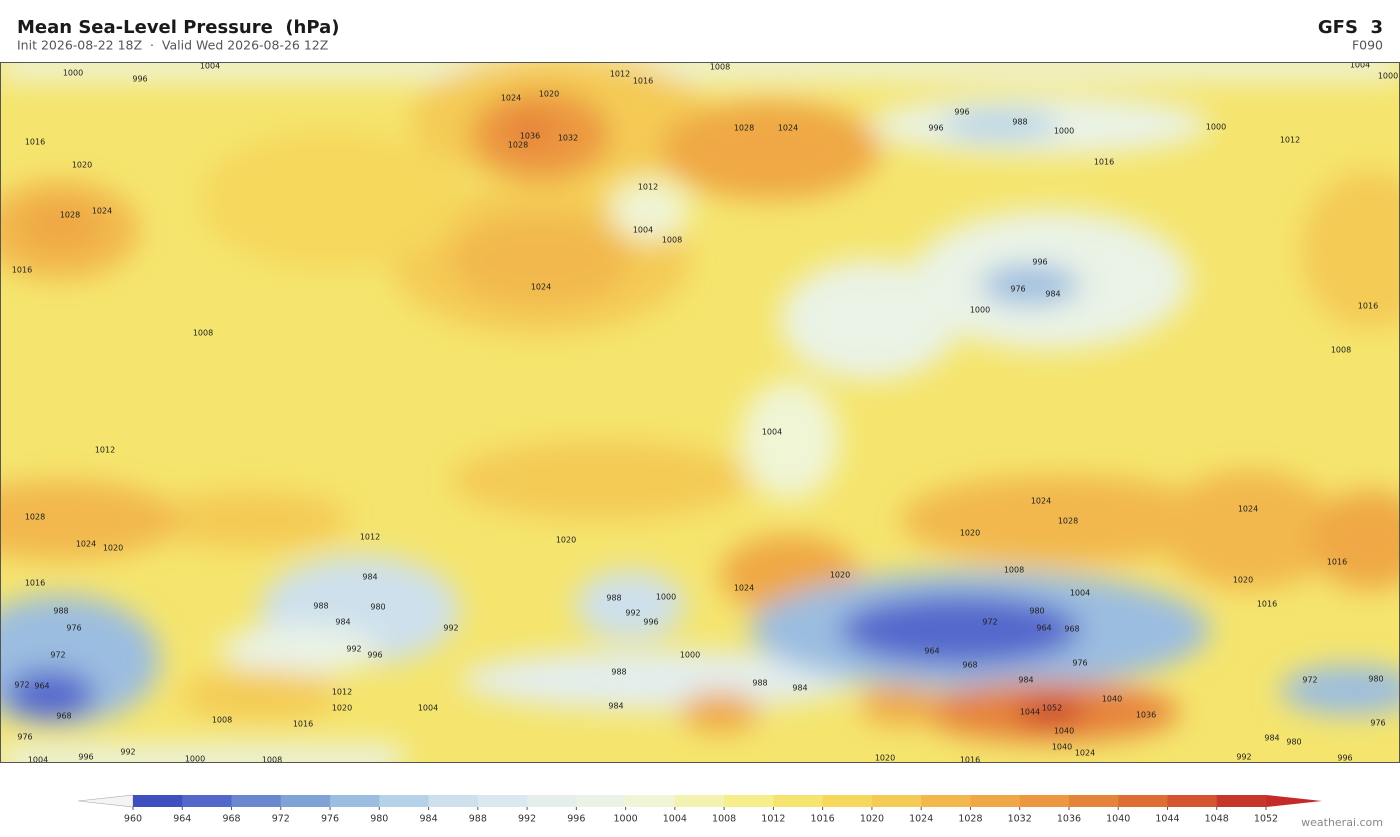 This screenshot has width=1400, height=837. What do you see at coordinates (1167, 819) in the screenshot?
I see `colorbar-tick-label: 1044` at bounding box center [1167, 819].